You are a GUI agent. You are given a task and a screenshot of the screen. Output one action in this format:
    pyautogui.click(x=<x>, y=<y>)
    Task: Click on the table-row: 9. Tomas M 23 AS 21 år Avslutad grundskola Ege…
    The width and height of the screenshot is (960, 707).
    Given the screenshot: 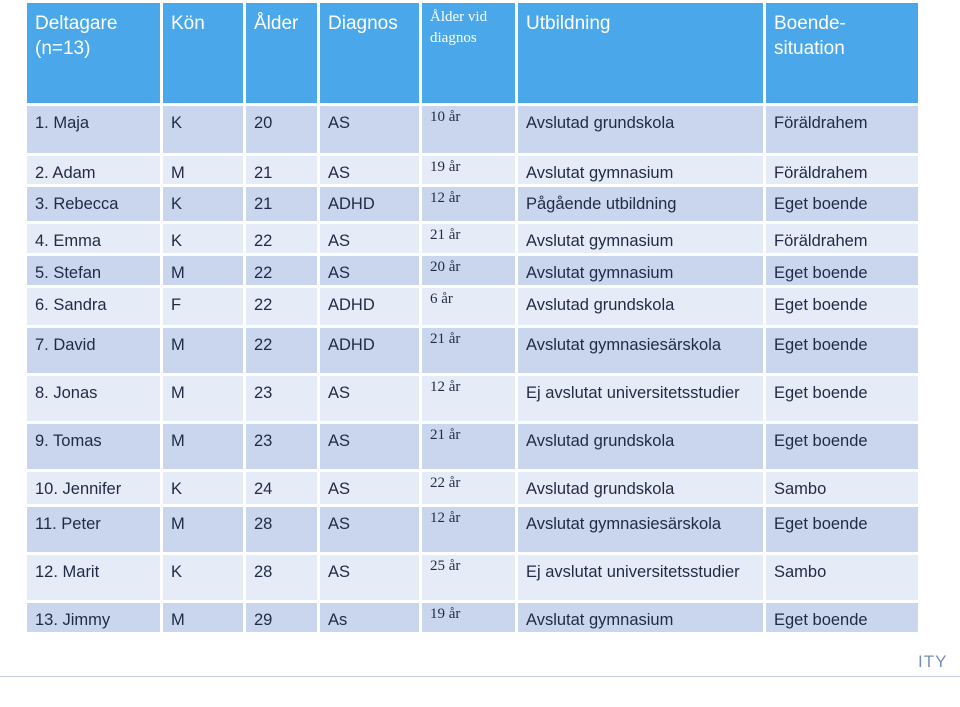 What is the action you would take?
    pyautogui.click(x=472, y=446)
    